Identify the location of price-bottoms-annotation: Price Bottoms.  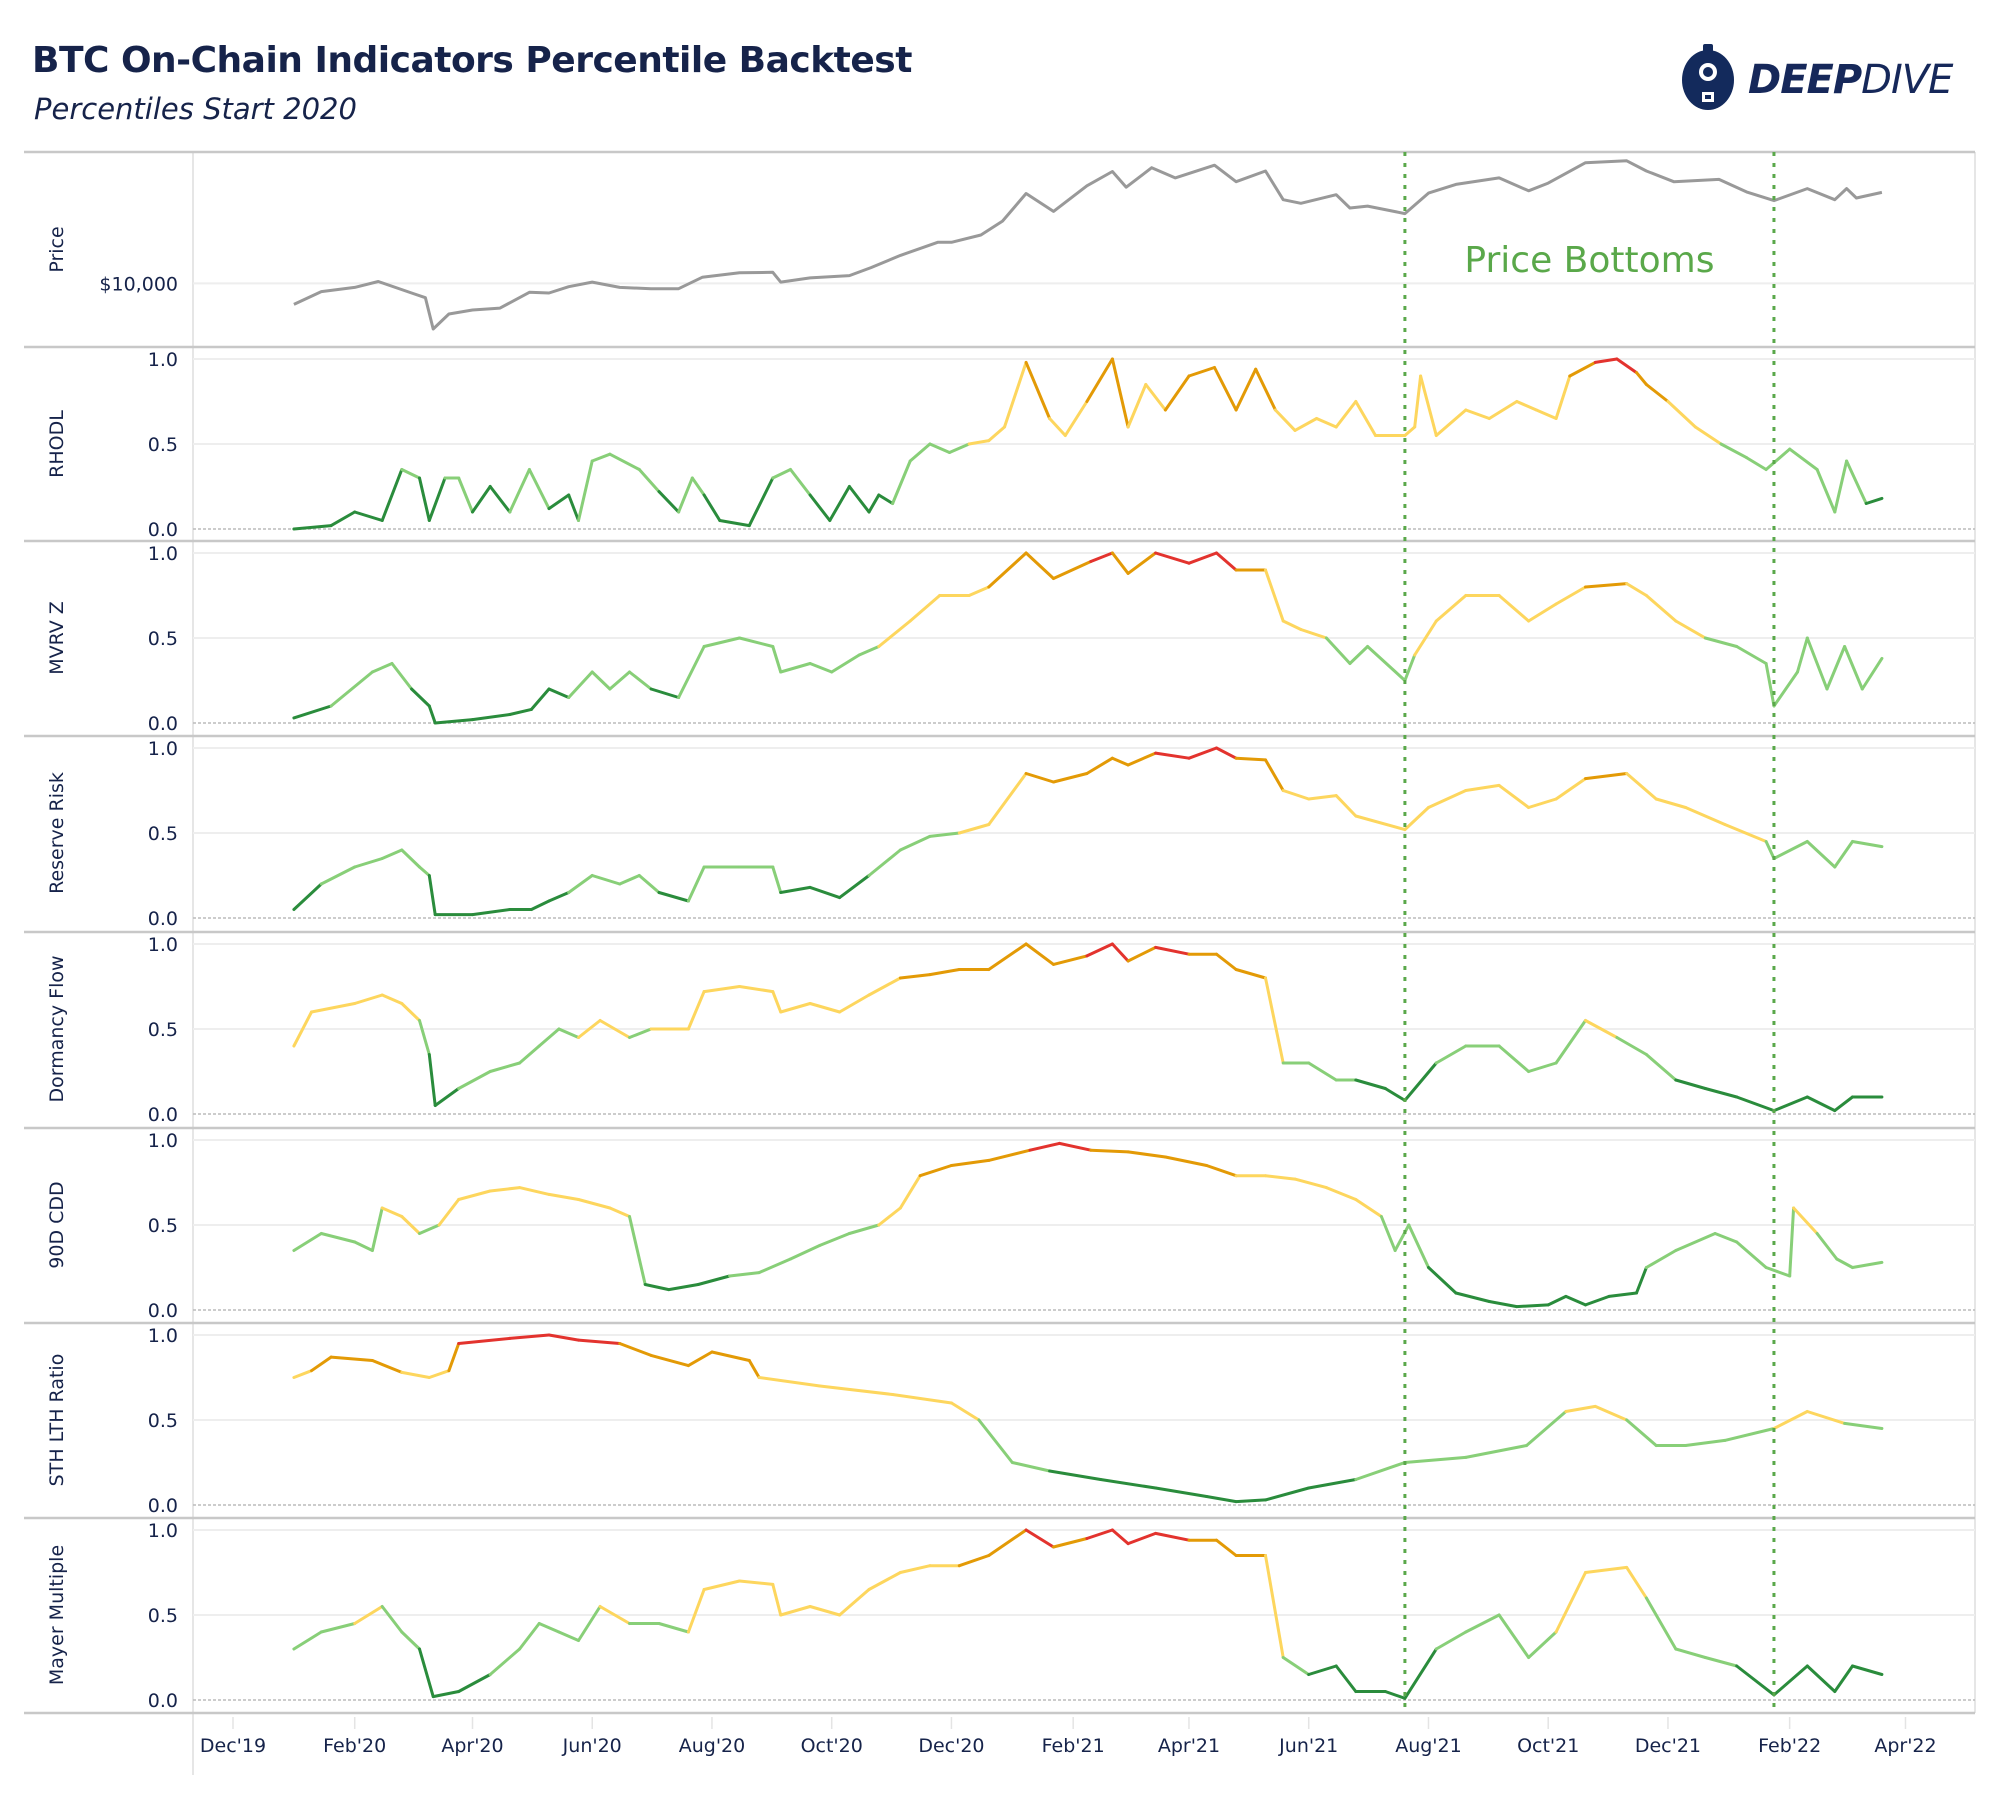
(1589, 260).